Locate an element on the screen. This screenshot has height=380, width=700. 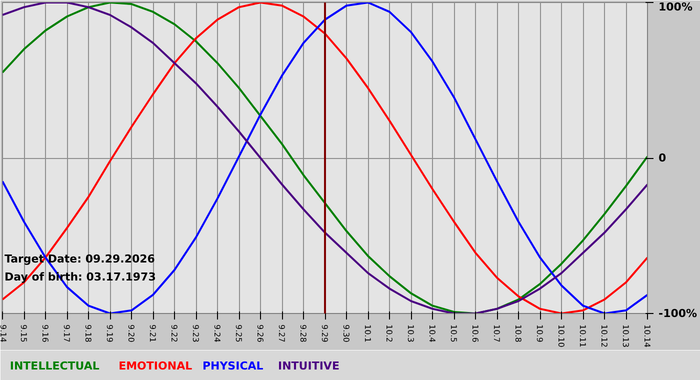
x-tick-label: 9.16 is located at coordinates (45, 333).